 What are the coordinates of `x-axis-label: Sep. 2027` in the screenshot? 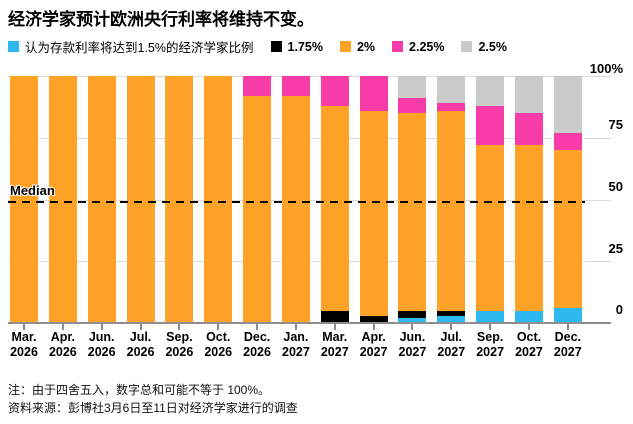 It's located at (490, 345).